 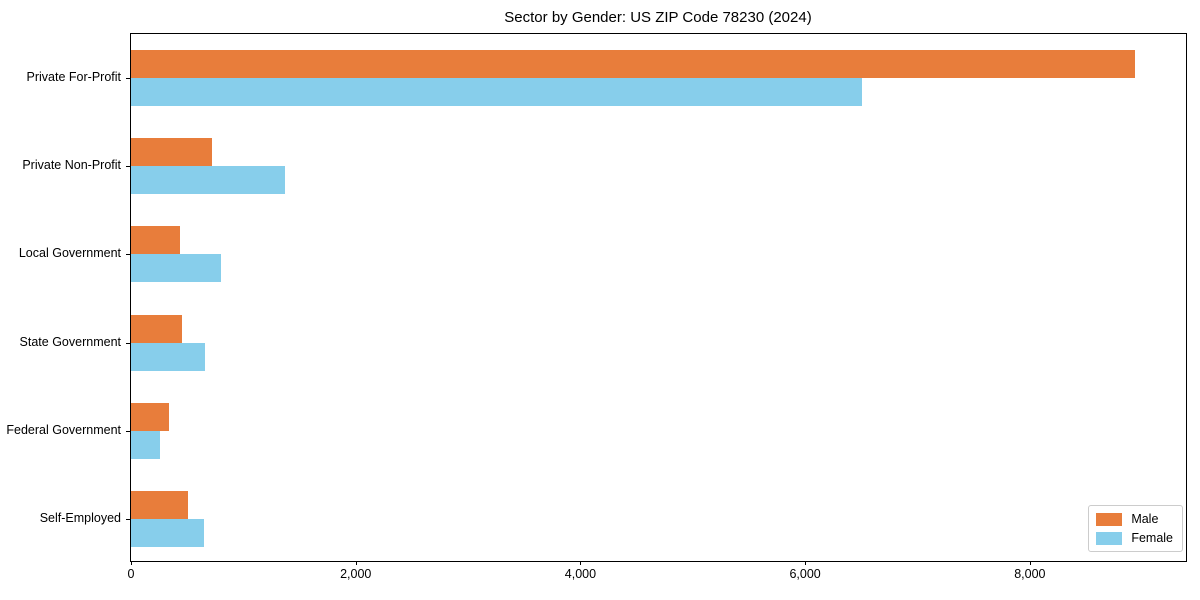 What do you see at coordinates (146, 444) in the screenshot?
I see `bar-female-federal-government` at bounding box center [146, 444].